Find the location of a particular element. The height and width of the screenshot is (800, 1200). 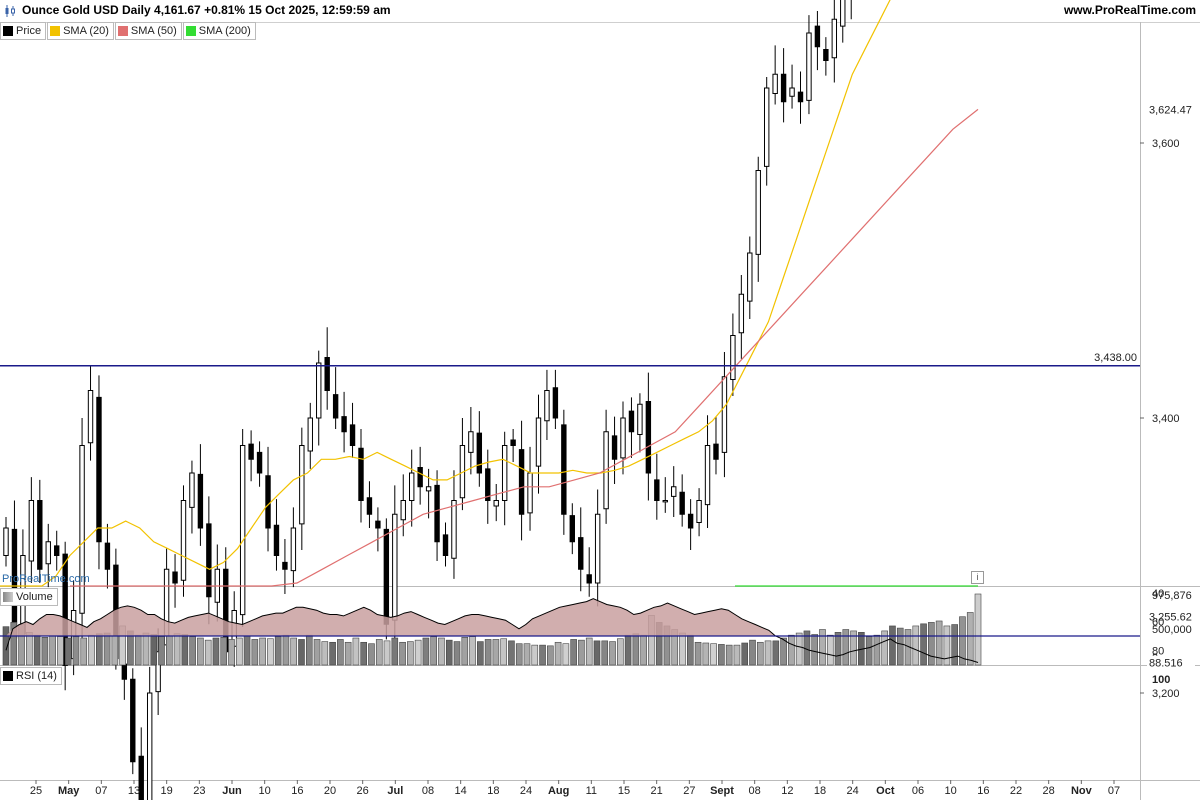

x-tick-label: Aug is located at coordinates (558, 791).